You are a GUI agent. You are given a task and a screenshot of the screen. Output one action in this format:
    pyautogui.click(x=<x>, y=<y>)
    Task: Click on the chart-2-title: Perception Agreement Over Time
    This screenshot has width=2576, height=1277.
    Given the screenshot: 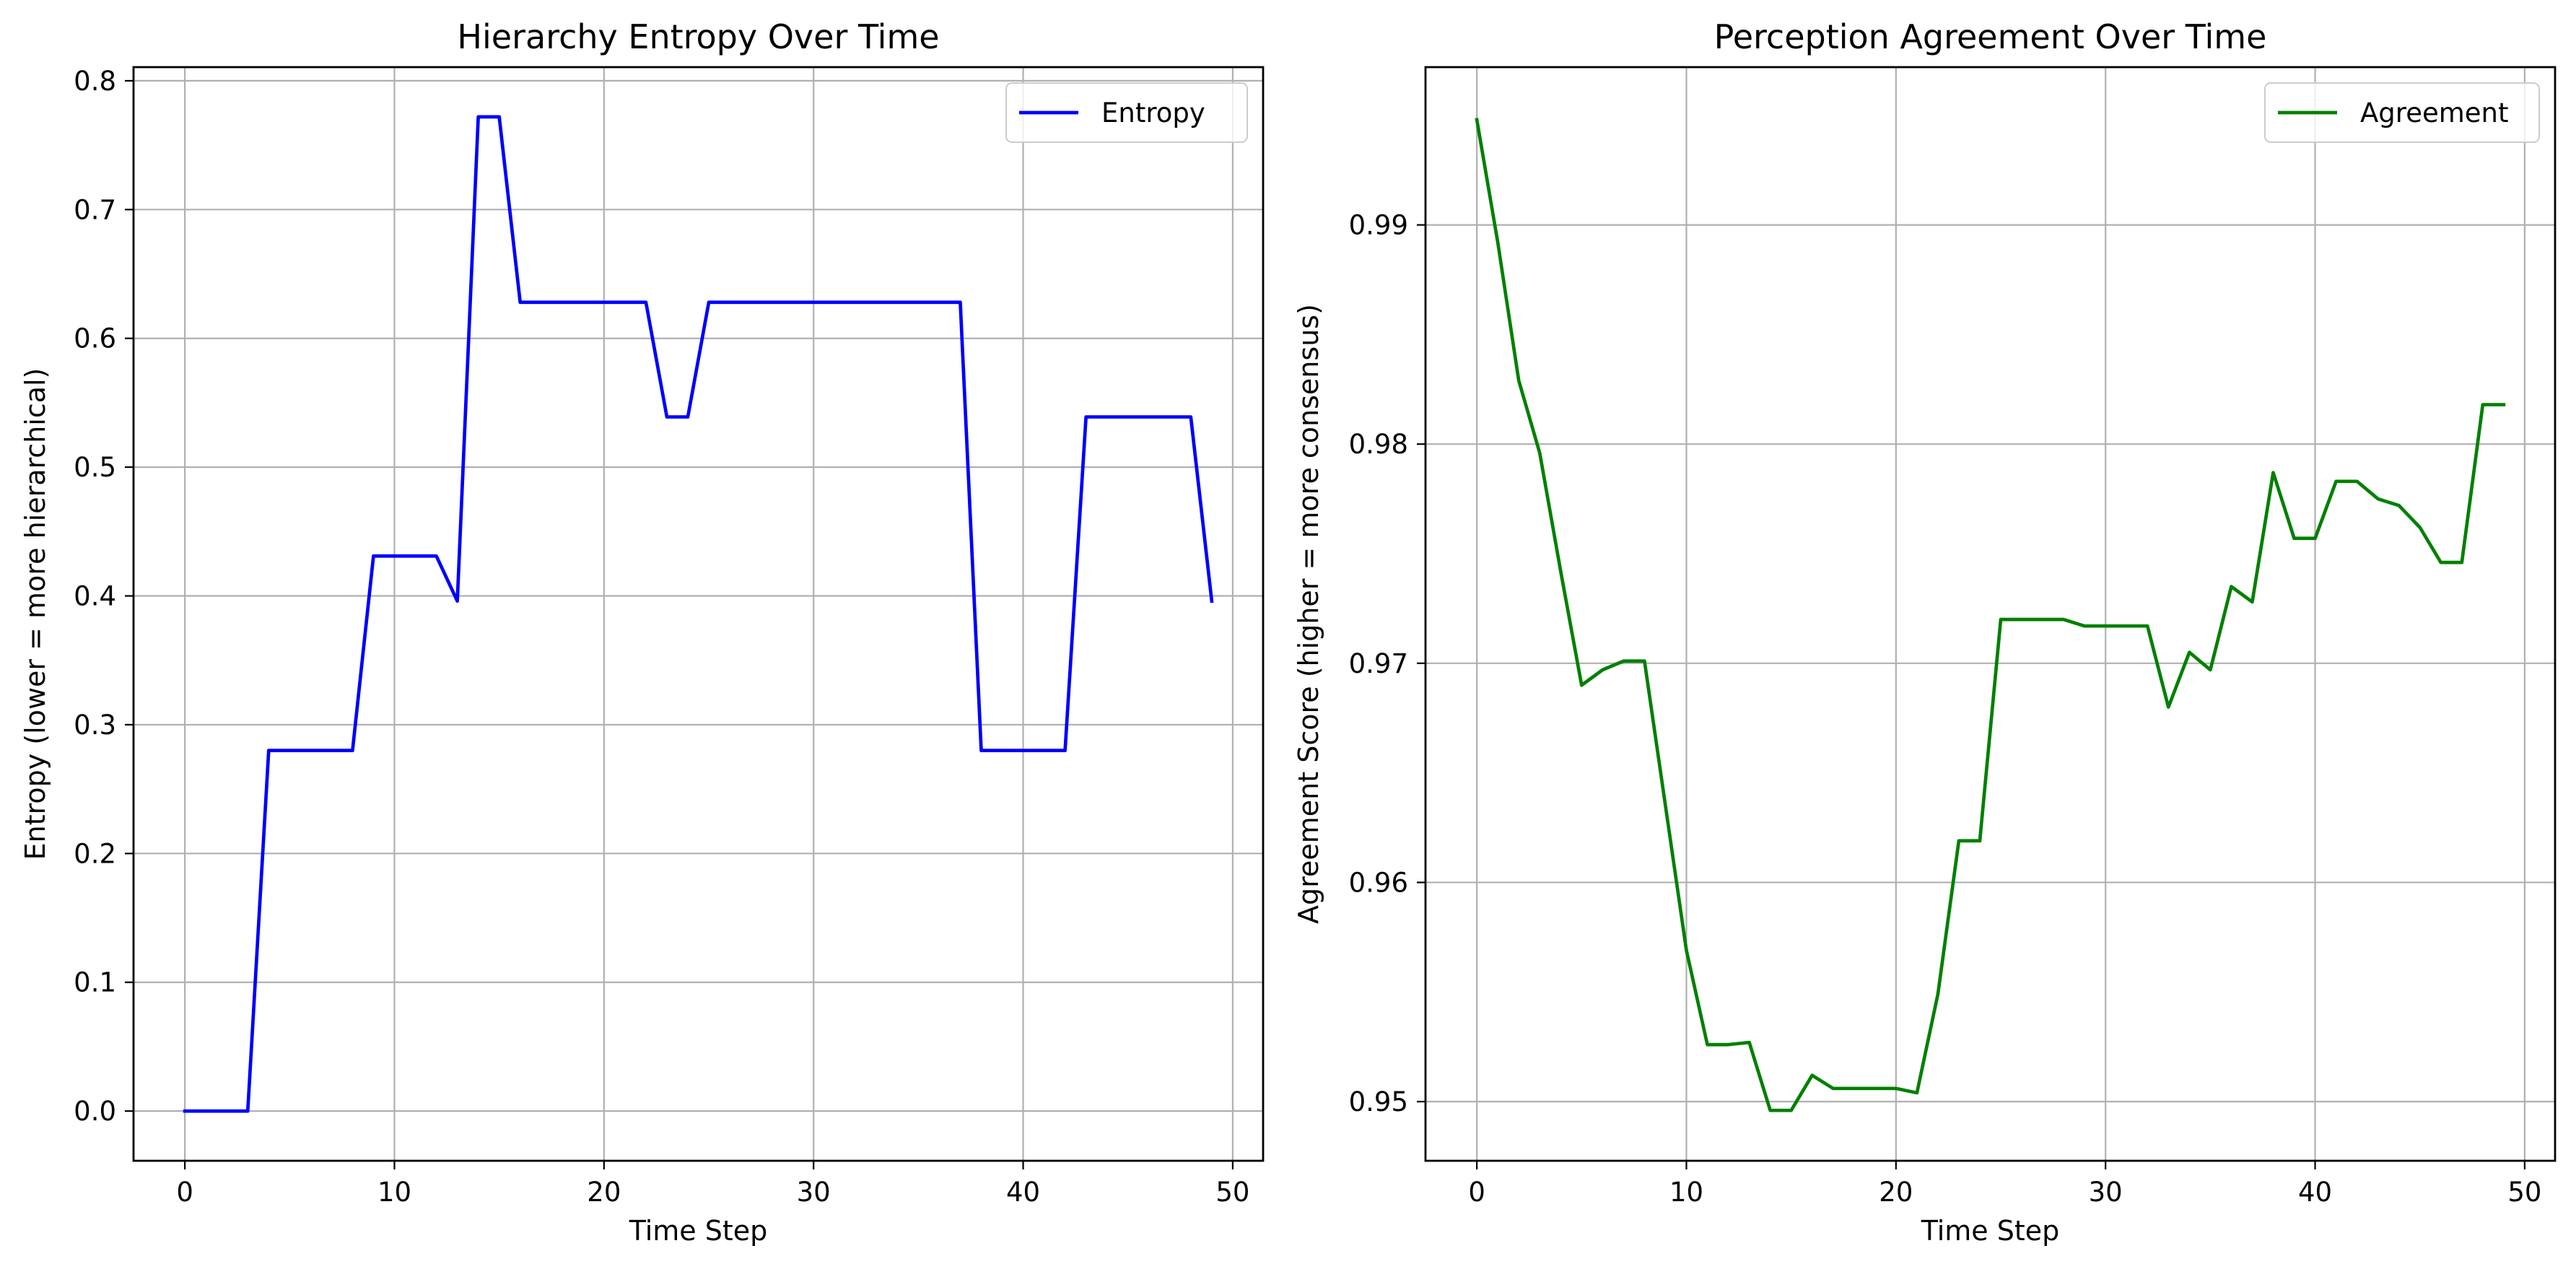 What is the action you would take?
    pyautogui.click(x=1990, y=36)
    